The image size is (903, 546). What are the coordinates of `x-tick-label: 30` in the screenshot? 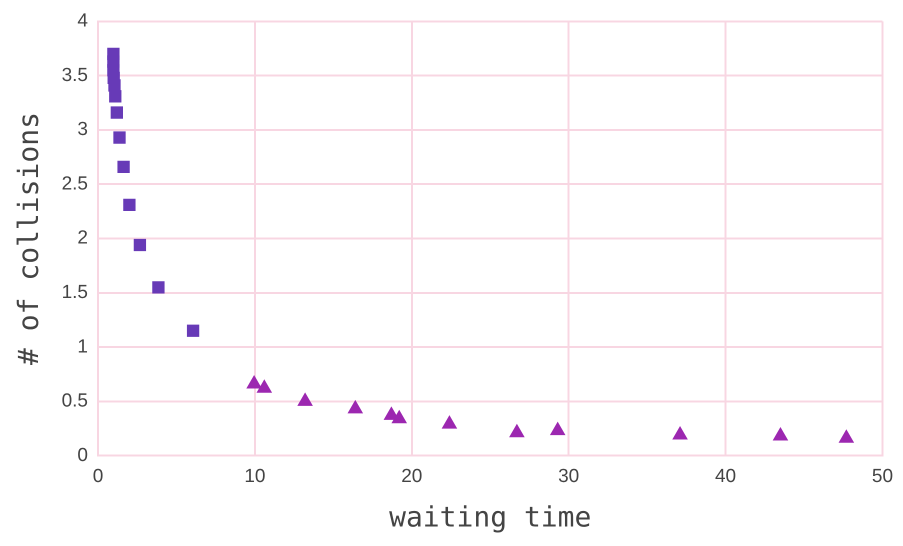 It's located at (569, 477).